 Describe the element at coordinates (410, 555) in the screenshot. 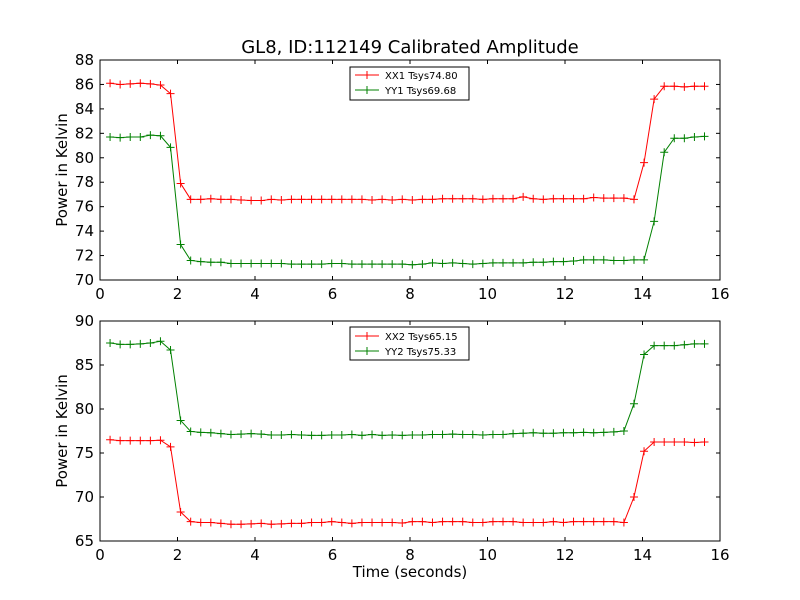

I see `bottom-x-tick-label: 8` at that location.